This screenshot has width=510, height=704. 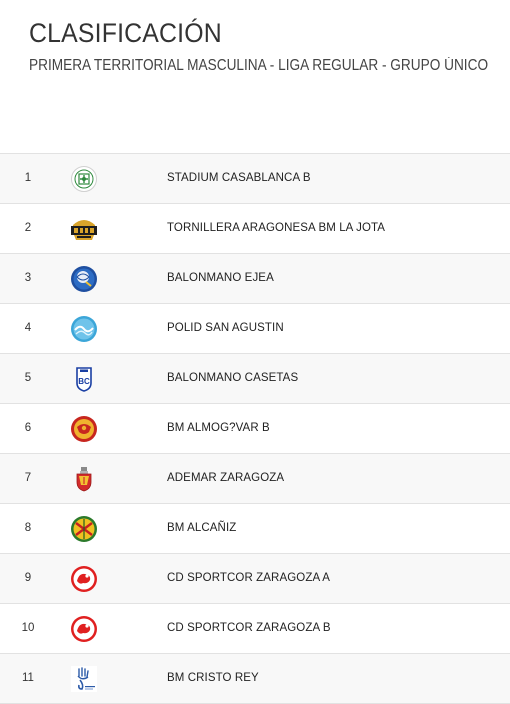 What do you see at coordinates (255, 529) in the screenshot?
I see `table-row: 8 BM ALCAÑIZ` at bounding box center [255, 529].